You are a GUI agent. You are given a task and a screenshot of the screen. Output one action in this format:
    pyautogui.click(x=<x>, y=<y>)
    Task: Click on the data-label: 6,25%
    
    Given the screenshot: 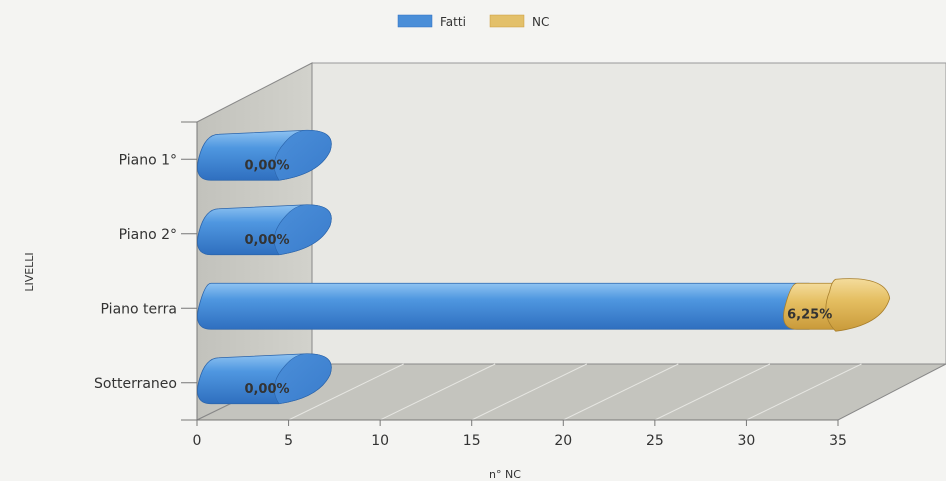 What is the action you would take?
    pyautogui.click(x=809, y=314)
    